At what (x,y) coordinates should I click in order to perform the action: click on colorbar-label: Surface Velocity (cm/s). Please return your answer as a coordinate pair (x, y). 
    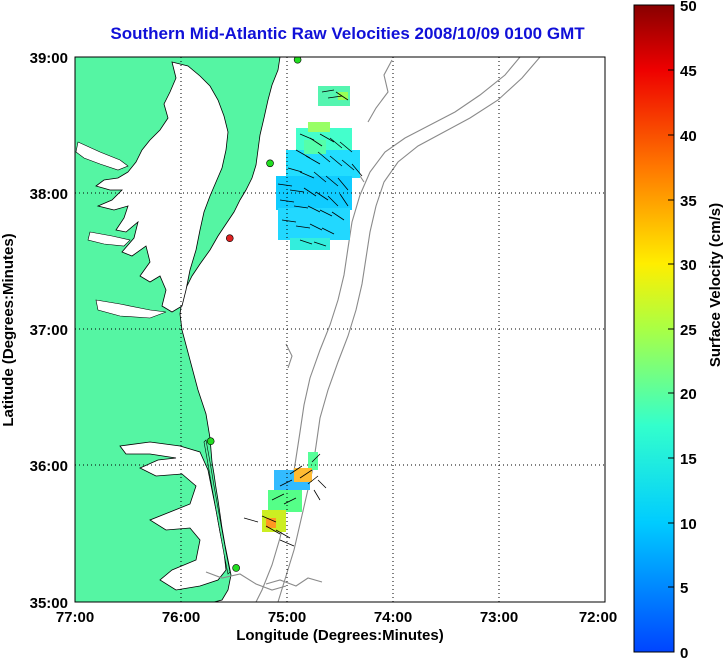
    Looking at the image, I should click on (715, 285).